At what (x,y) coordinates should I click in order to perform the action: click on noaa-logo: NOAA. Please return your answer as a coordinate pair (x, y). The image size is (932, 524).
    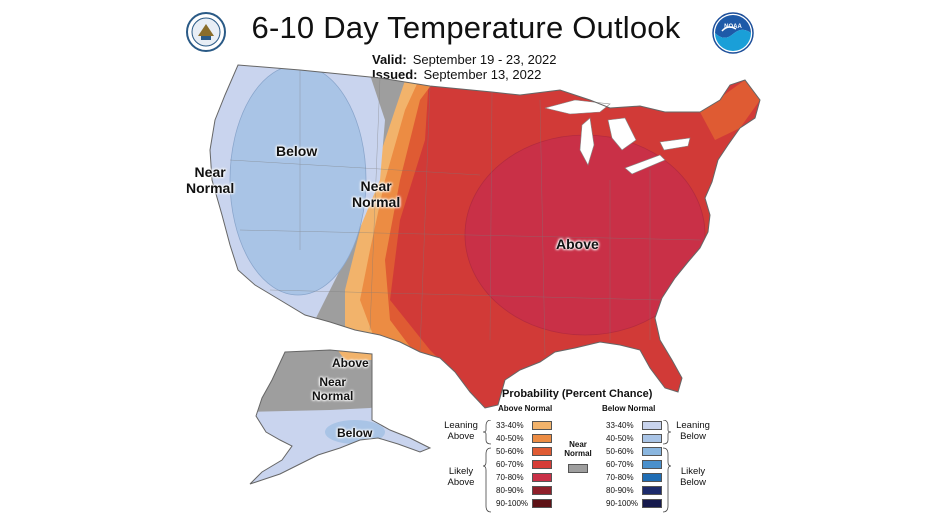
    Looking at the image, I should click on (733, 33).